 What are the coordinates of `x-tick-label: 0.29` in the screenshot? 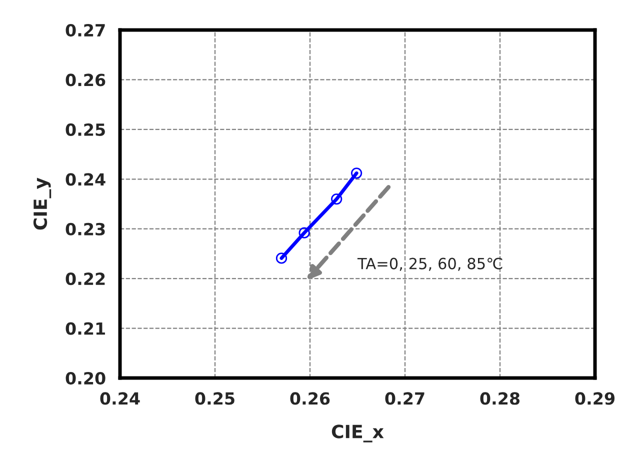 It's located at (594, 398).